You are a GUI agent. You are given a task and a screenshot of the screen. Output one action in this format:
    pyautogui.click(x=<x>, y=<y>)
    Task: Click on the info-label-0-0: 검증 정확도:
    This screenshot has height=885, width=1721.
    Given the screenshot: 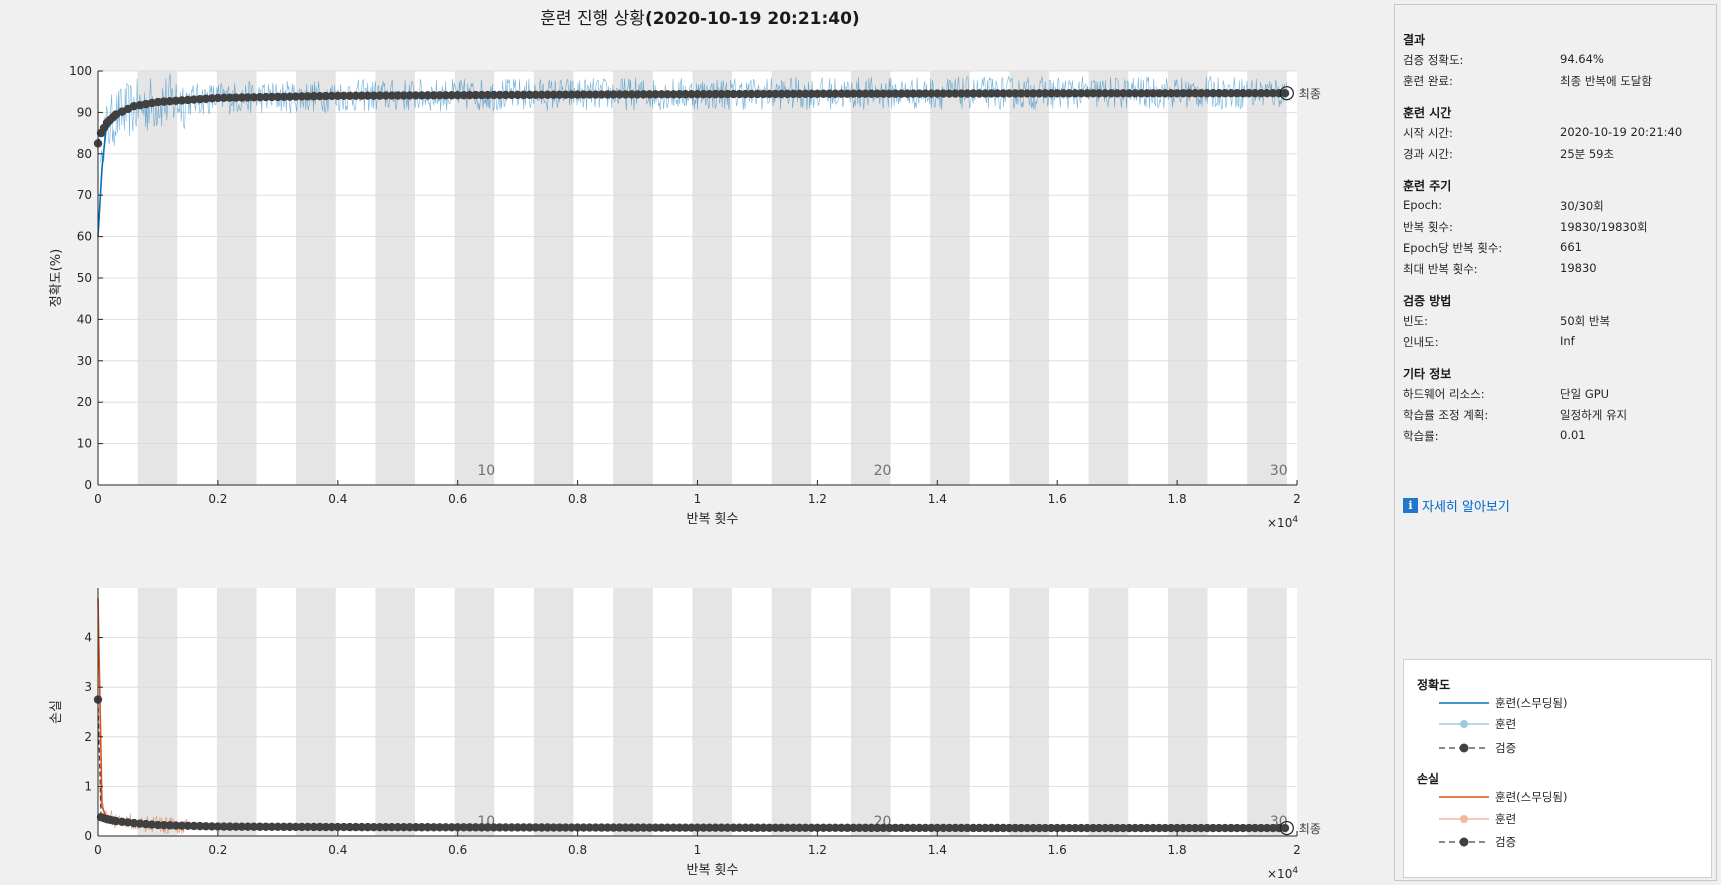 What is the action you would take?
    pyautogui.click(x=1433, y=60)
    